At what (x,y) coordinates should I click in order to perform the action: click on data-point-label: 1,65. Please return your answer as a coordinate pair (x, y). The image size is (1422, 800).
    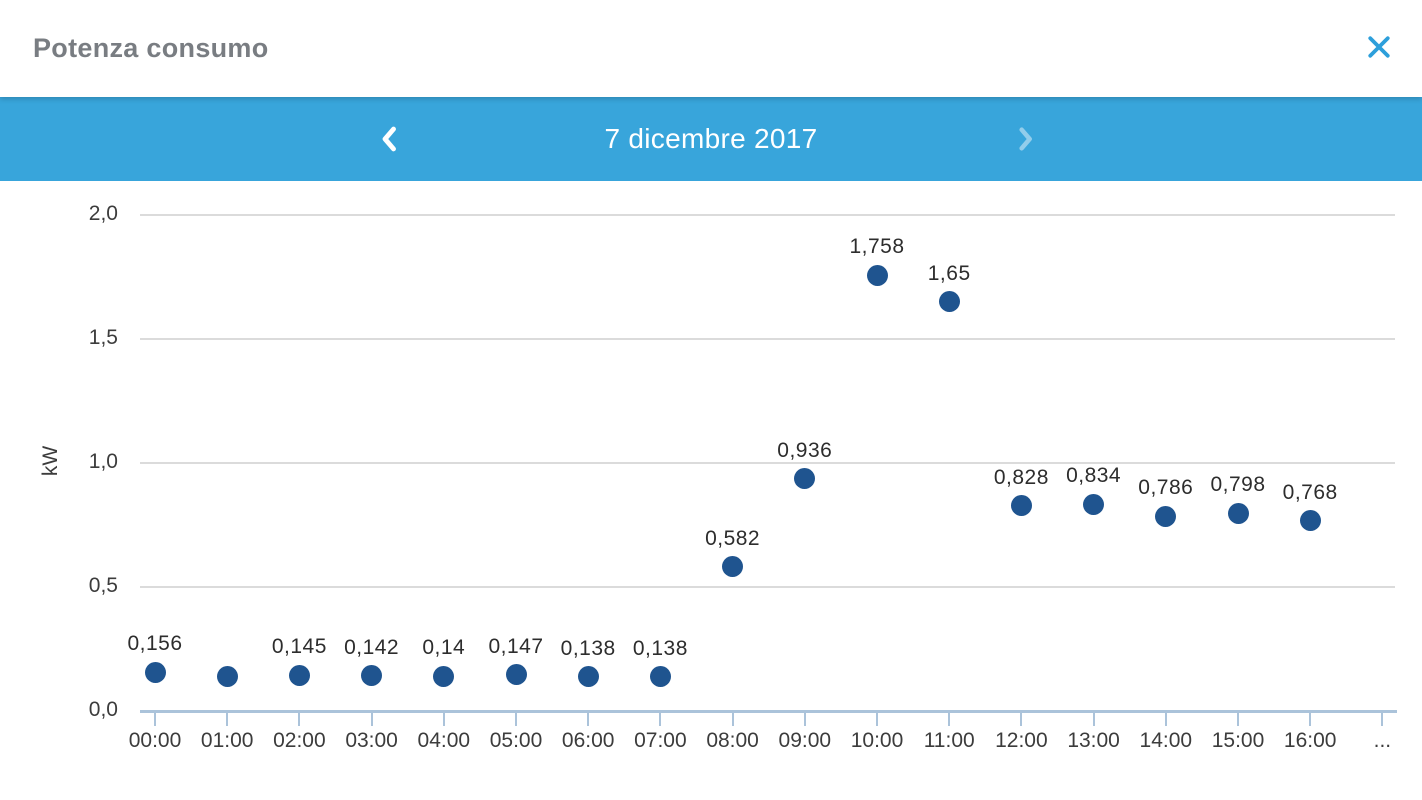
    Looking at the image, I should click on (949, 273).